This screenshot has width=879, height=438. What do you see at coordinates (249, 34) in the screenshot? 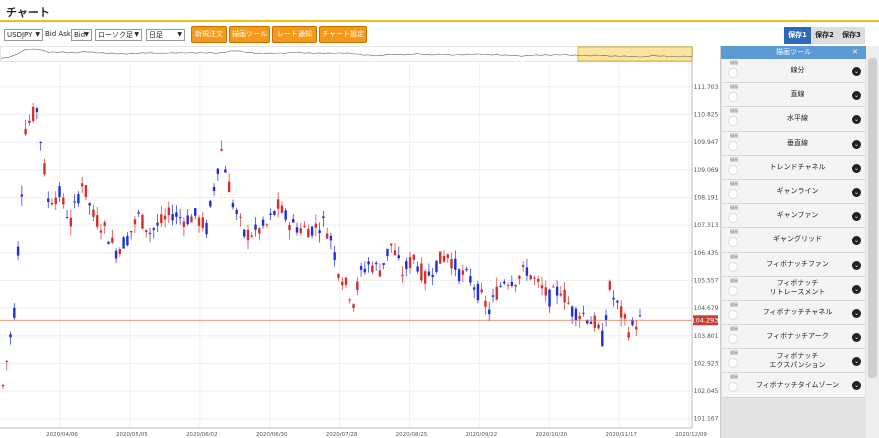
I see `drawing-tools-button: 描画ツール` at bounding box center [249, 34].